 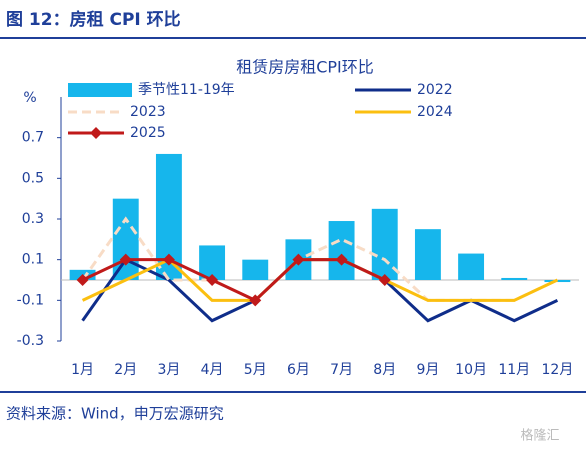 I want to click on legend-label: 2023, so click(x=148, y=112).